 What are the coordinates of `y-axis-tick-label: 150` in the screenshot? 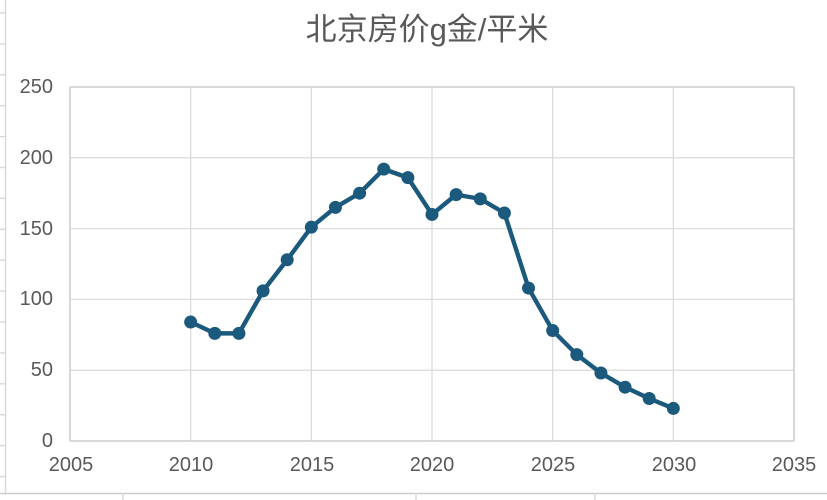 It's located at (36, 229).